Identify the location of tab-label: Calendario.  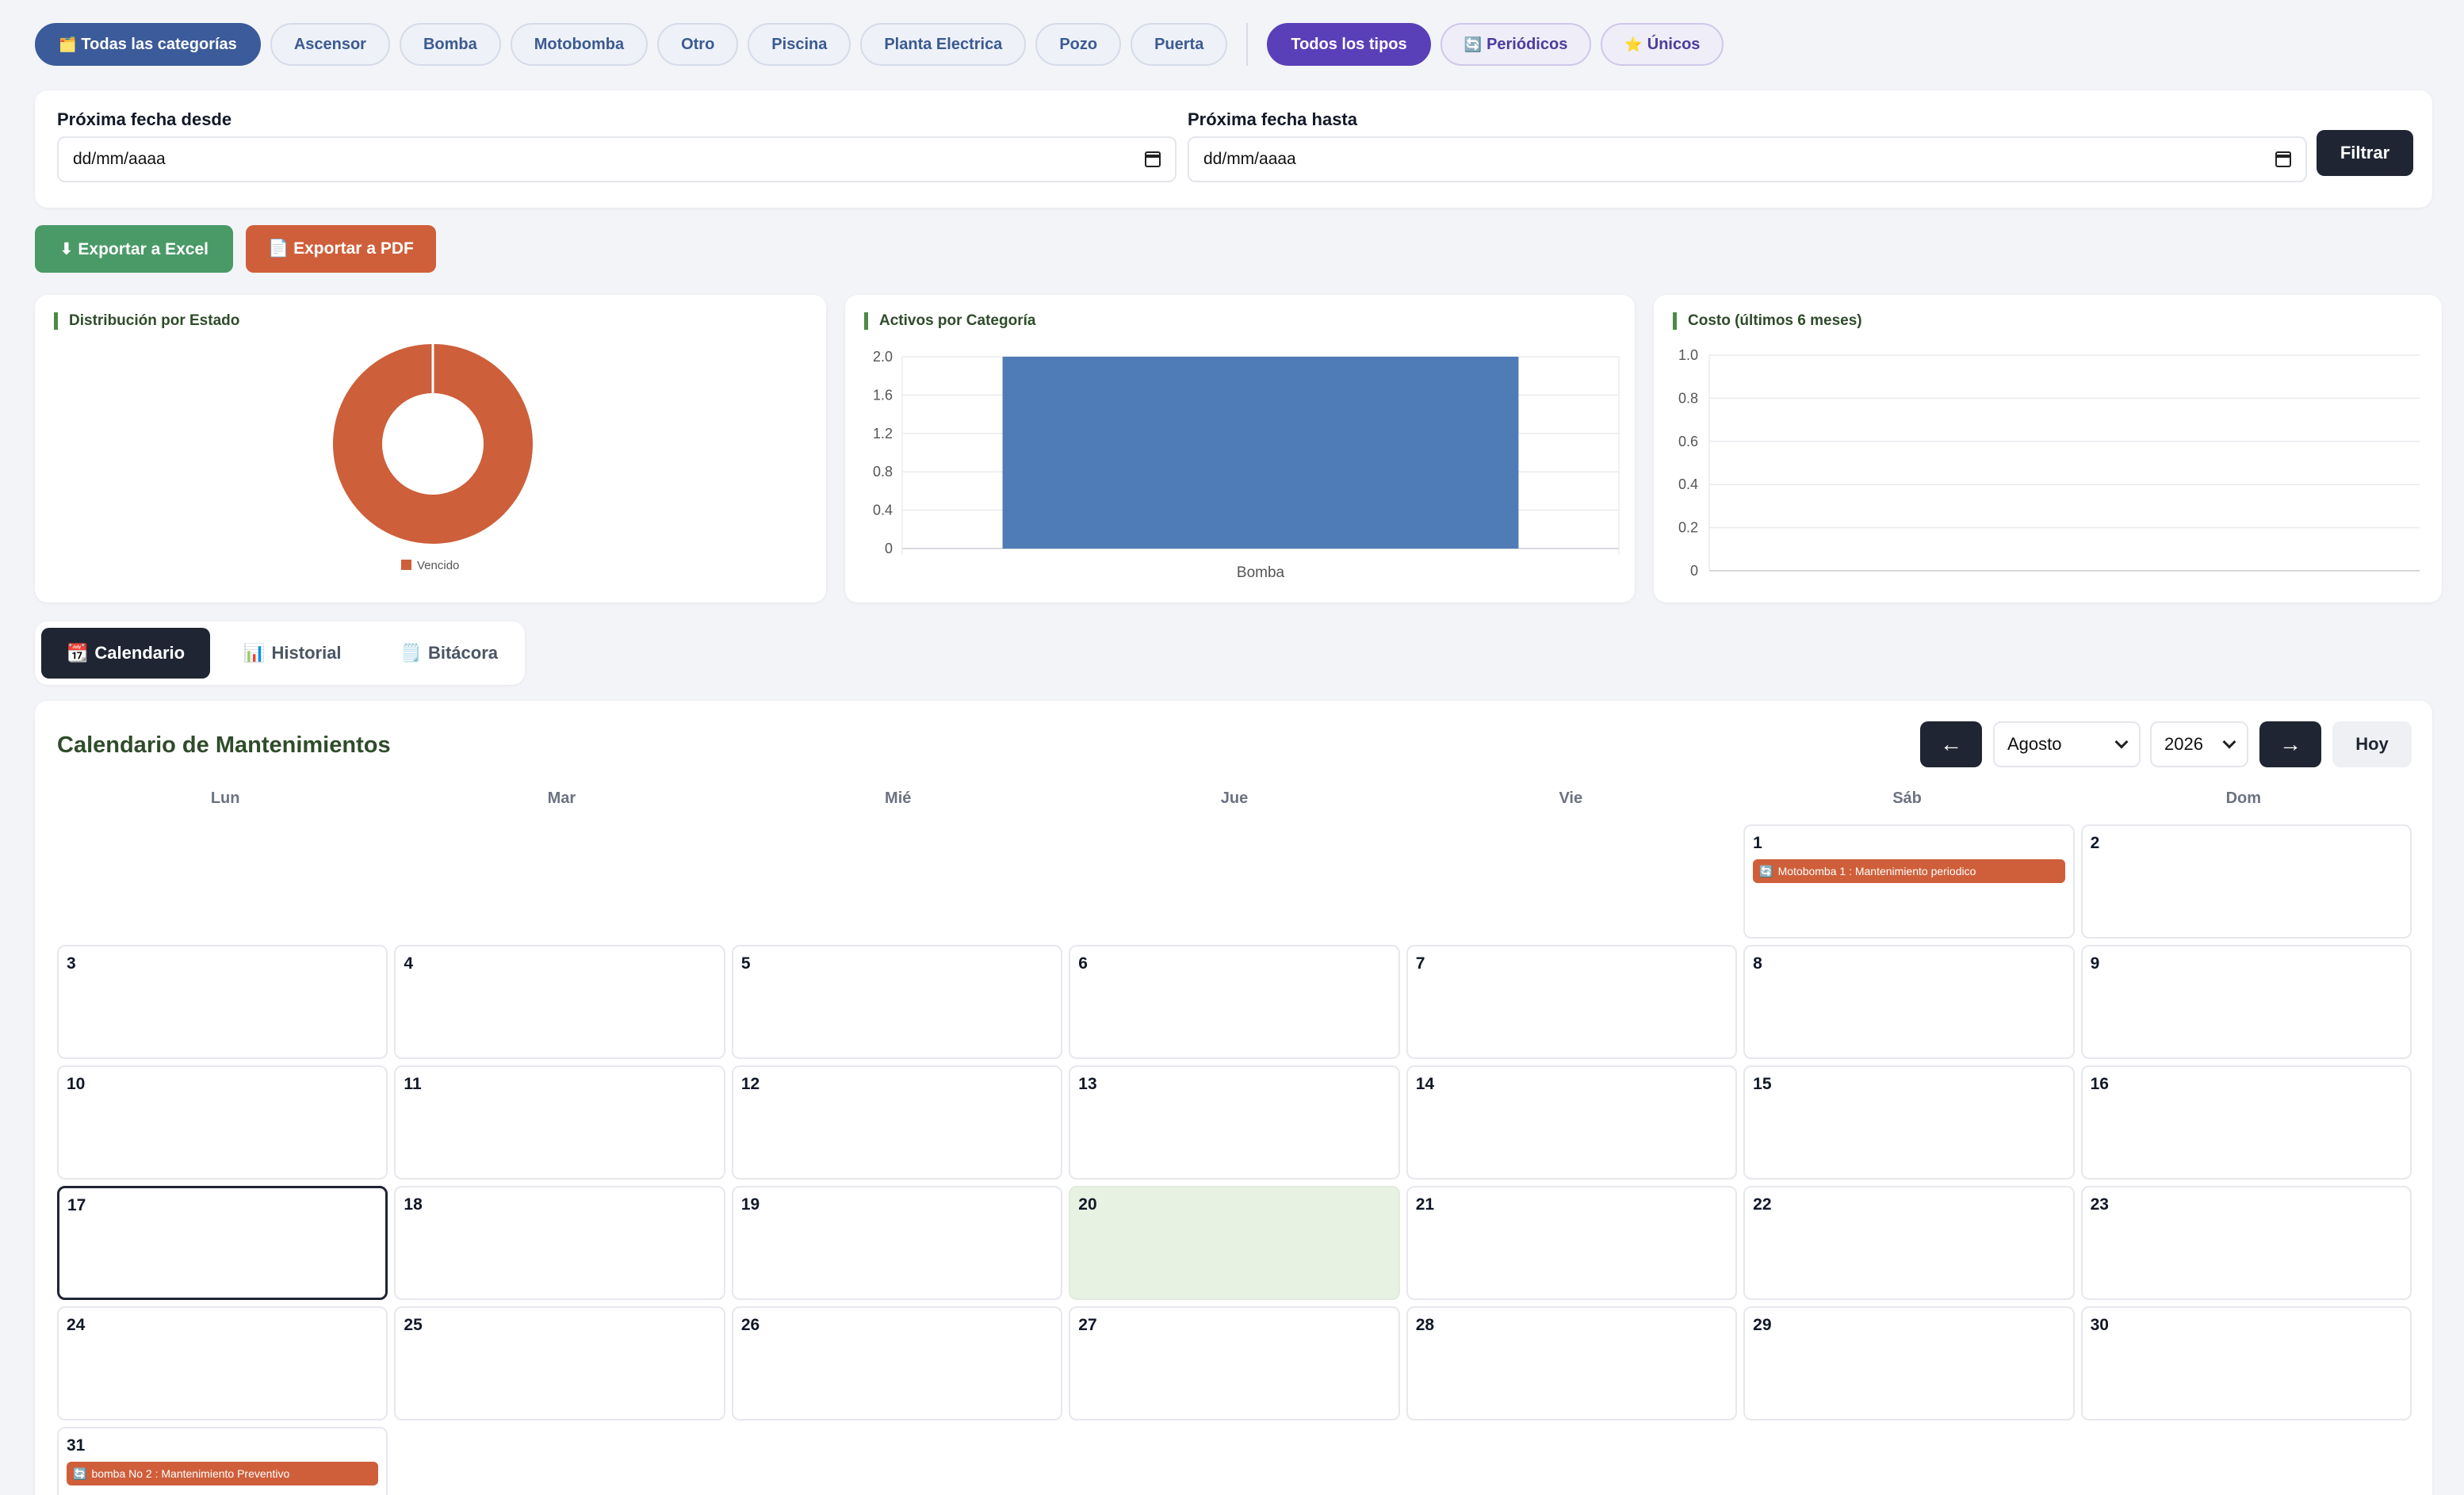
(140, 653).